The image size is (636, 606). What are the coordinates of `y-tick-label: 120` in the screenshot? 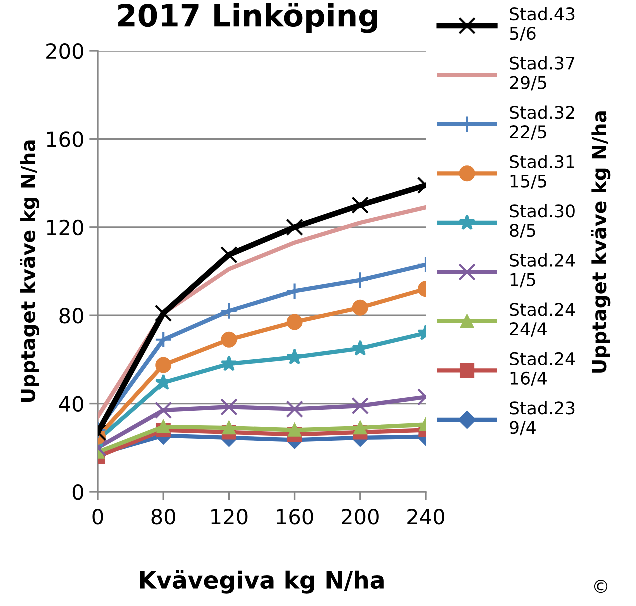 It's located at (65, 228).